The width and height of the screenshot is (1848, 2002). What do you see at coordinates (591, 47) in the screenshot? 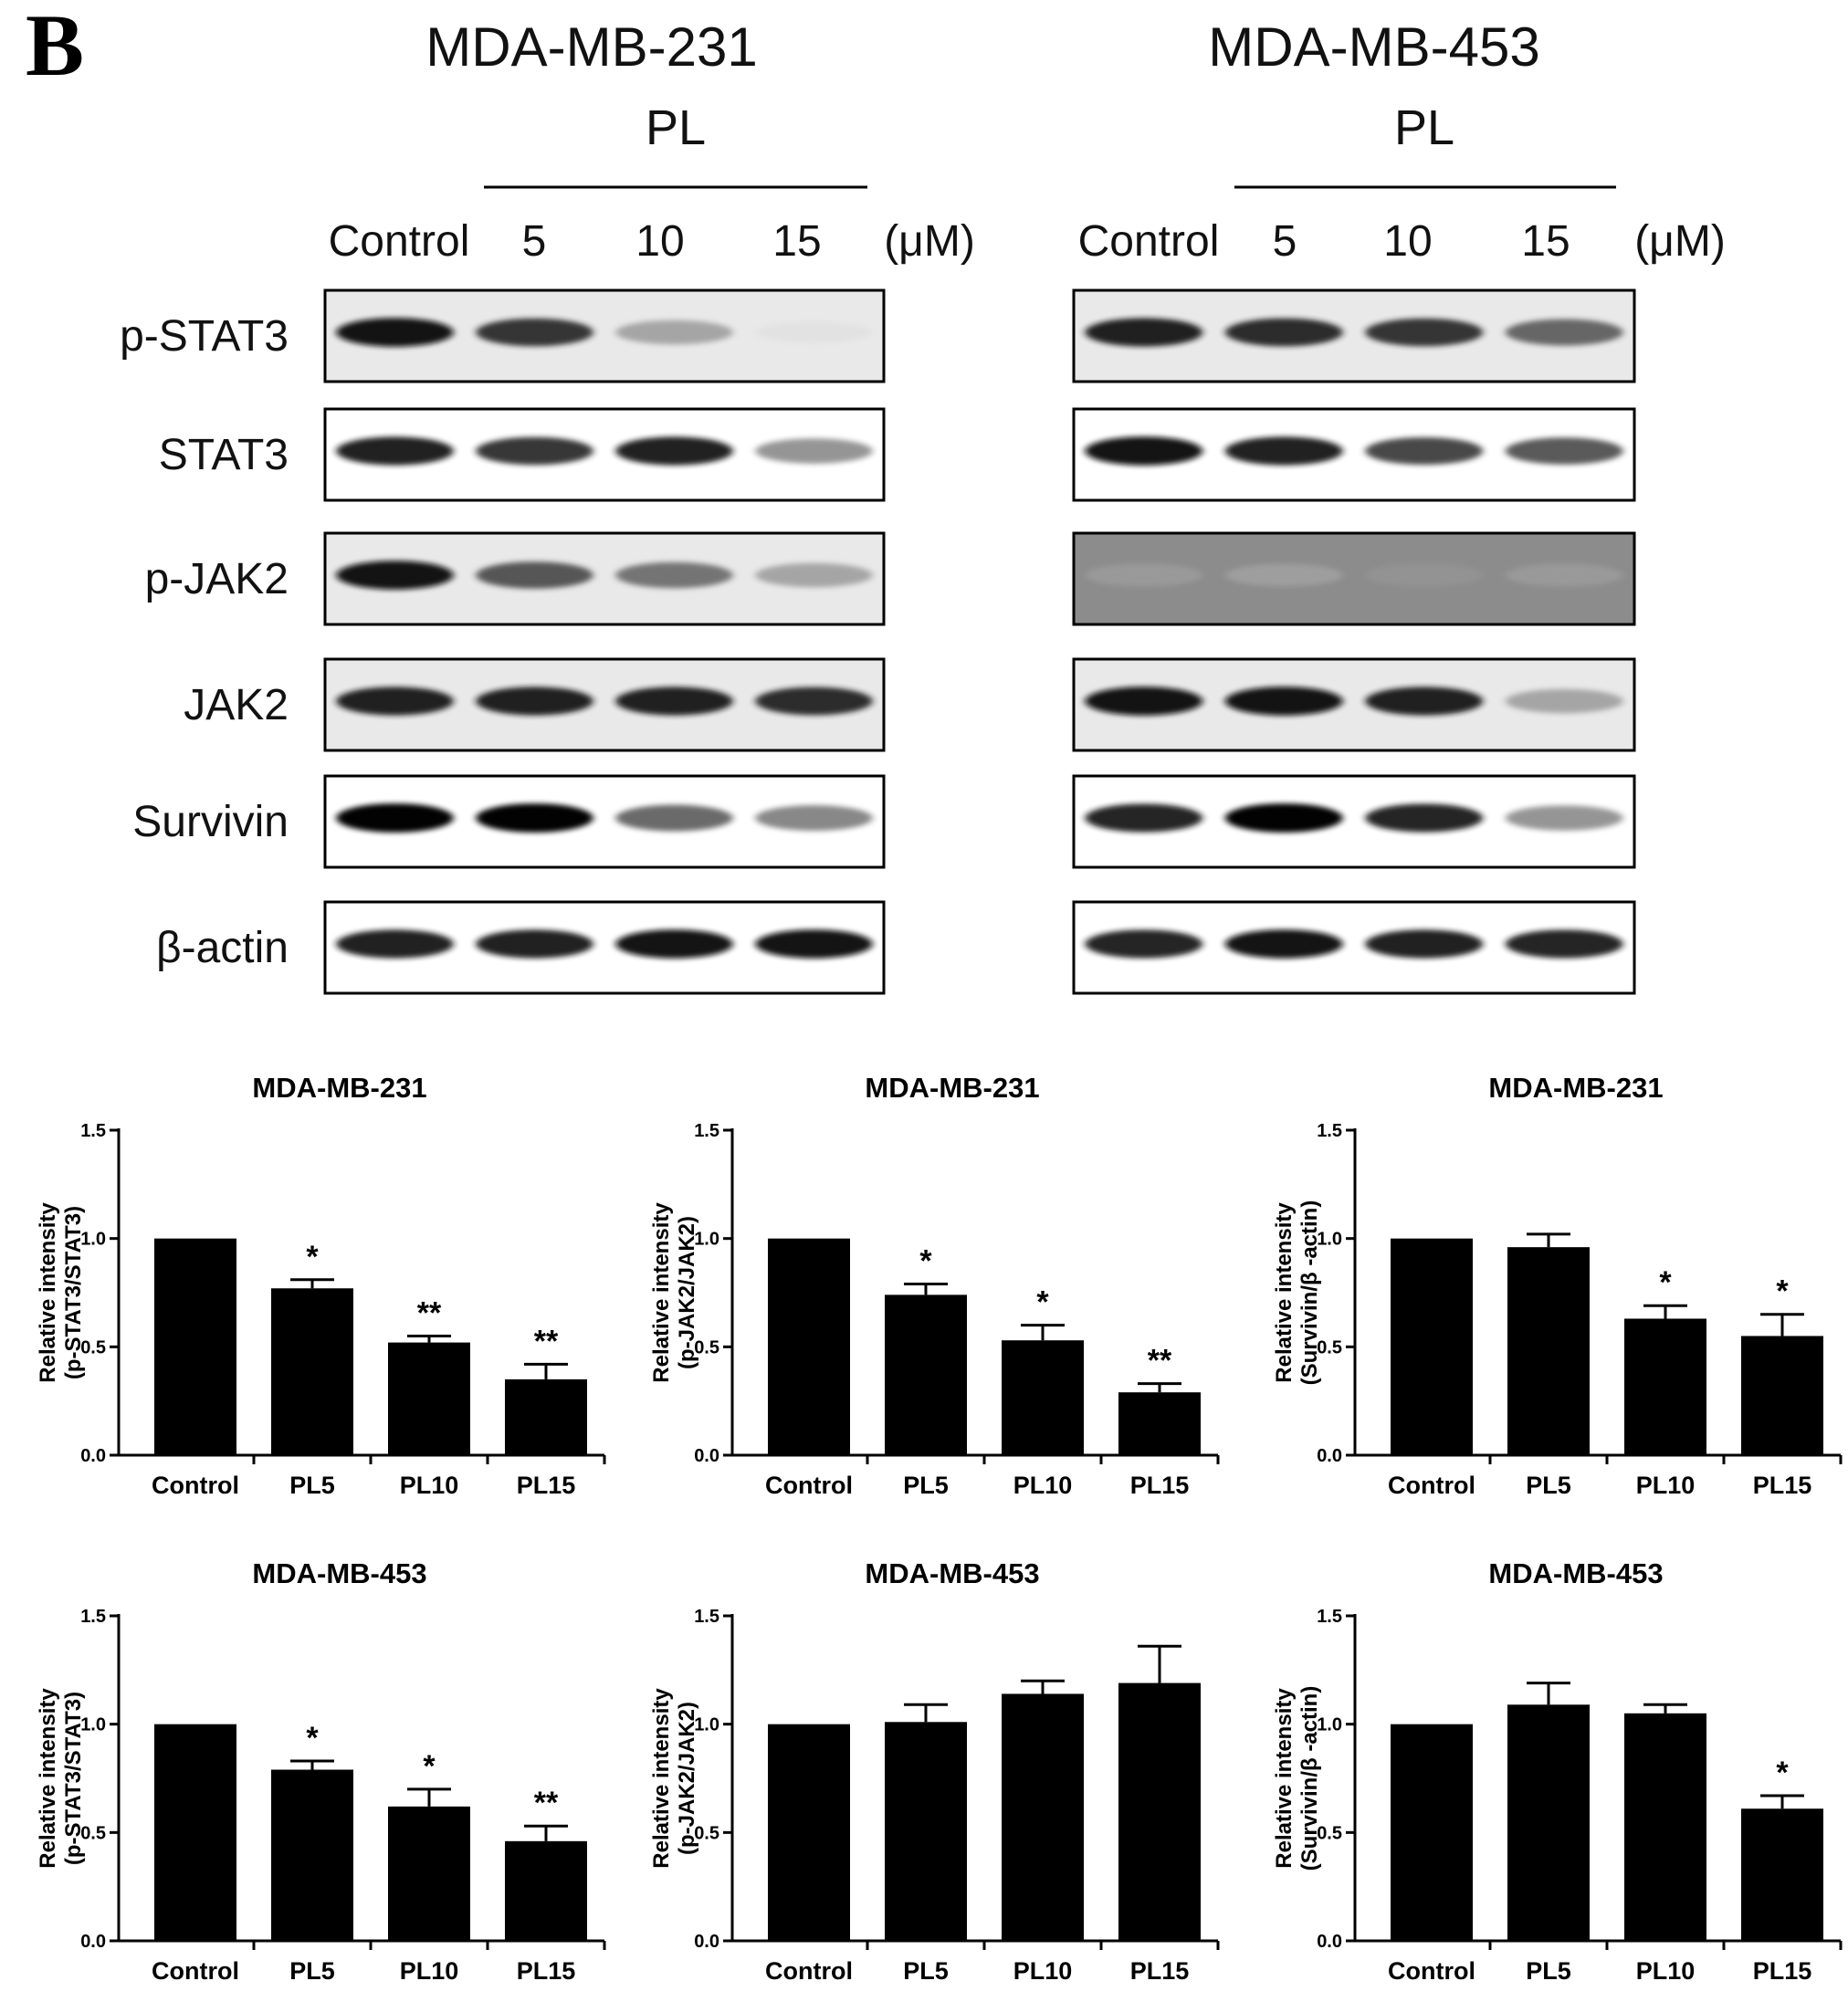
I see `blot-cell-line: MDA-MB-231` at bounding box center [591, 47].